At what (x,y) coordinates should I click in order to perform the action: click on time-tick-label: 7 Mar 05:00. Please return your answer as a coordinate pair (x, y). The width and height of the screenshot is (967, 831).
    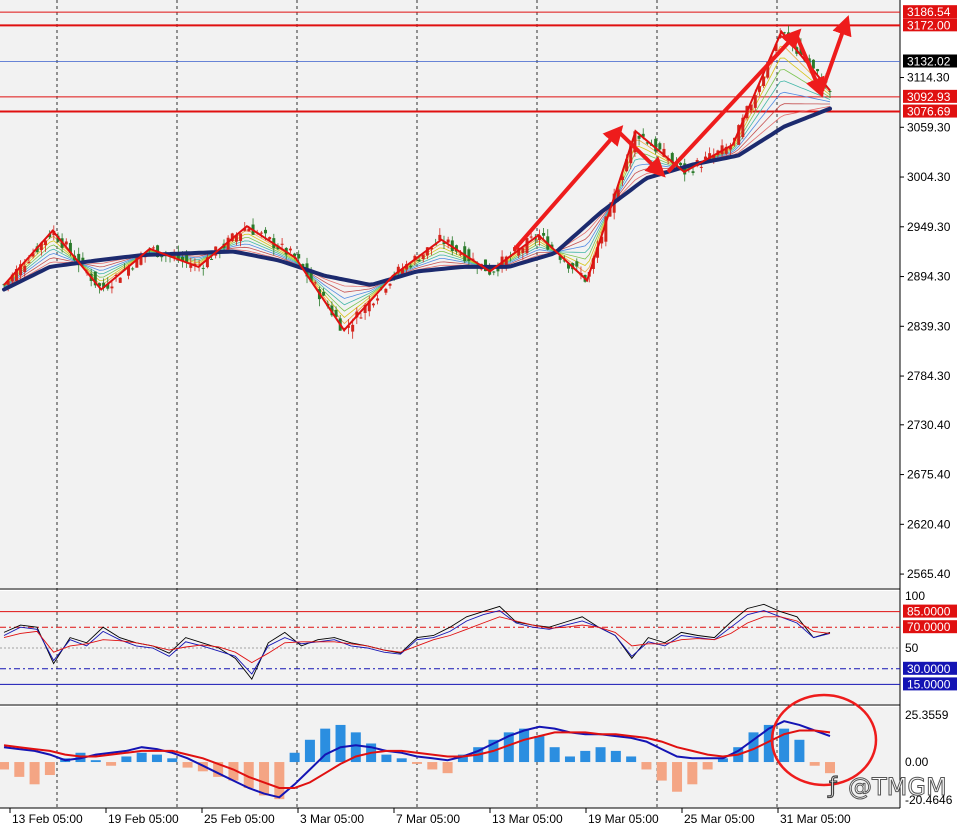
    Looking at the image, I should click on (428, 819).